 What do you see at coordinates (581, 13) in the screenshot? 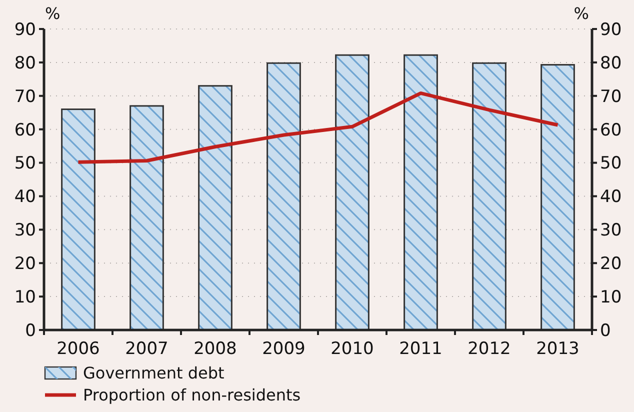
I see `y2-axis-title: %` at bounding box center [581, 13].